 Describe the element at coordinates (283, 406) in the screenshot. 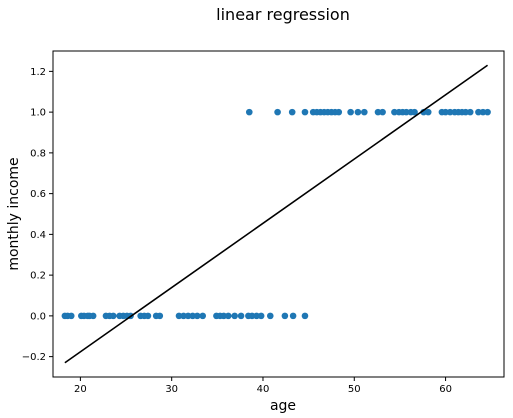

I see `x-axis-label: age` at that location.